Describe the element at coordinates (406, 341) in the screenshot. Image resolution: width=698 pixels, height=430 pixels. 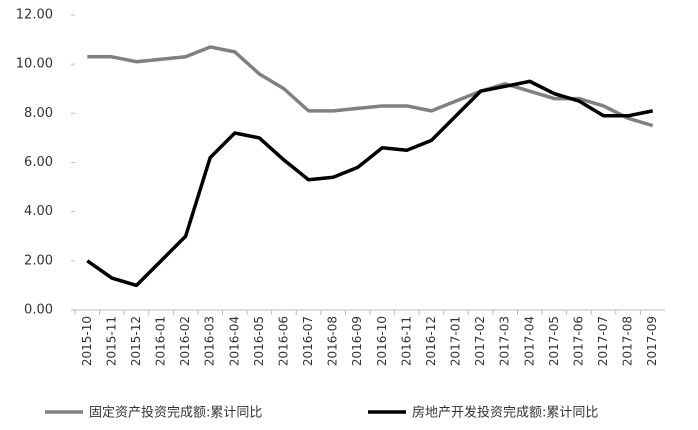
I see `x-tick-label: 2016-11` at that location.